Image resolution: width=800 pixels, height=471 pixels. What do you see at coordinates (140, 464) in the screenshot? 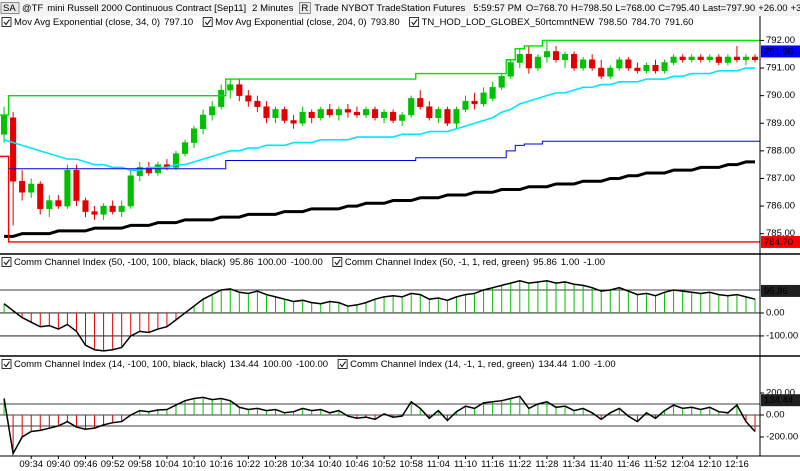
I see `x-tick-label: 09:58` at bounding box center [140, 464].